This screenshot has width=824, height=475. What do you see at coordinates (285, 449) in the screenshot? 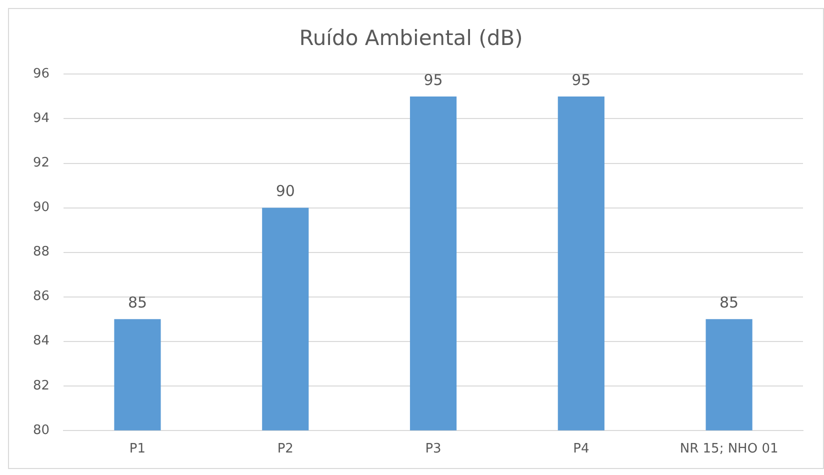
I see `x-tick-label: P2` at bounding box center [285, 449].